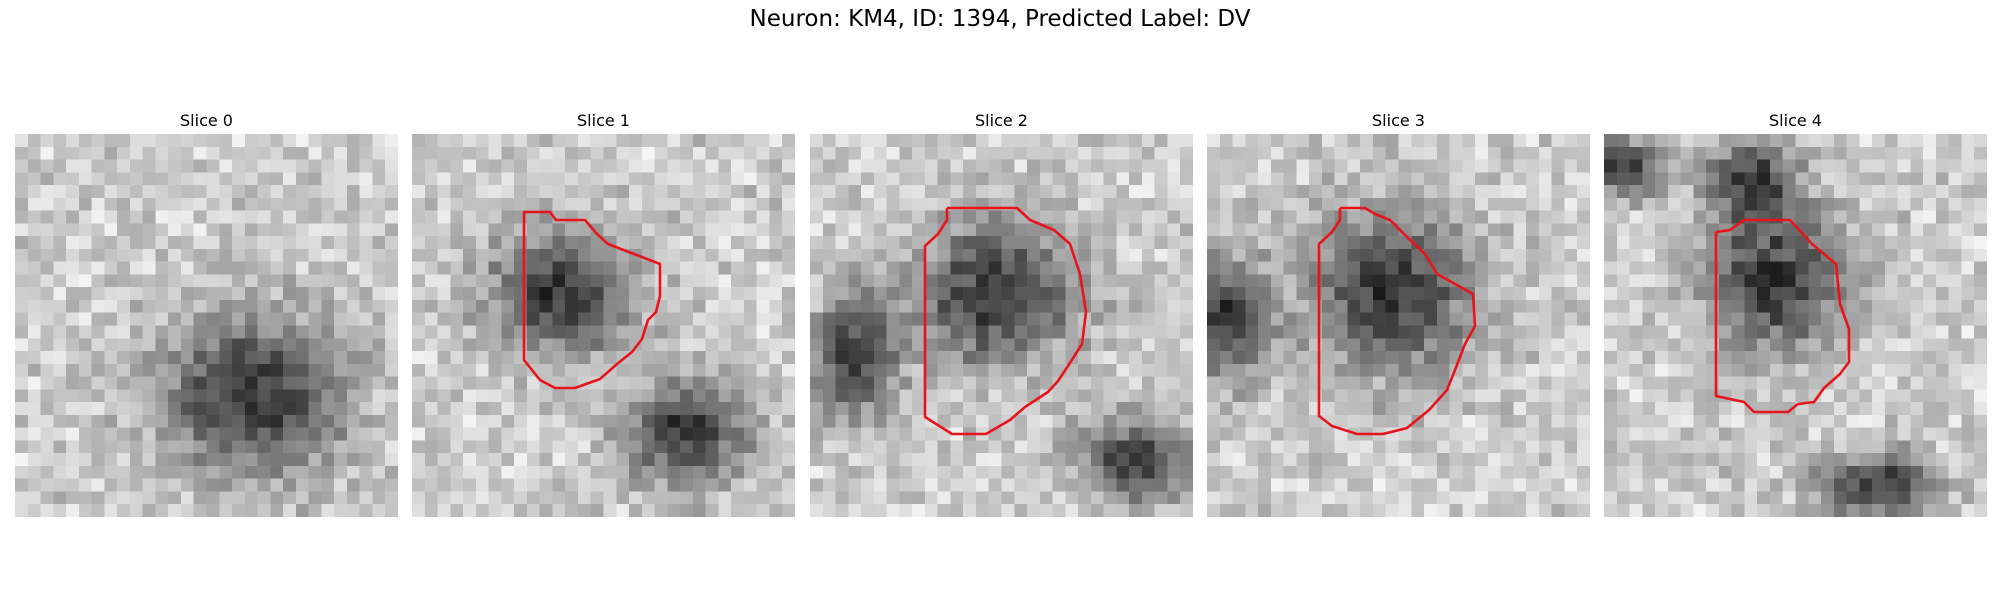 The width and height of the screenshot is (2000, 600). Describe the element at coordinates (603, 120) in the screenshot. I see `panel-title: Slice 1` at that location.